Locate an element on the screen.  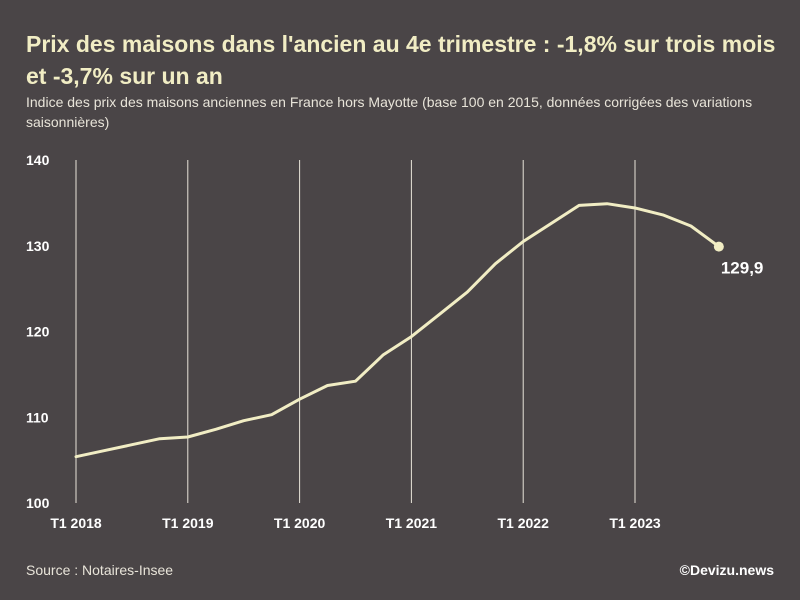
source-note: Source : Notaires-Insee is located at coordinates (100, 570).